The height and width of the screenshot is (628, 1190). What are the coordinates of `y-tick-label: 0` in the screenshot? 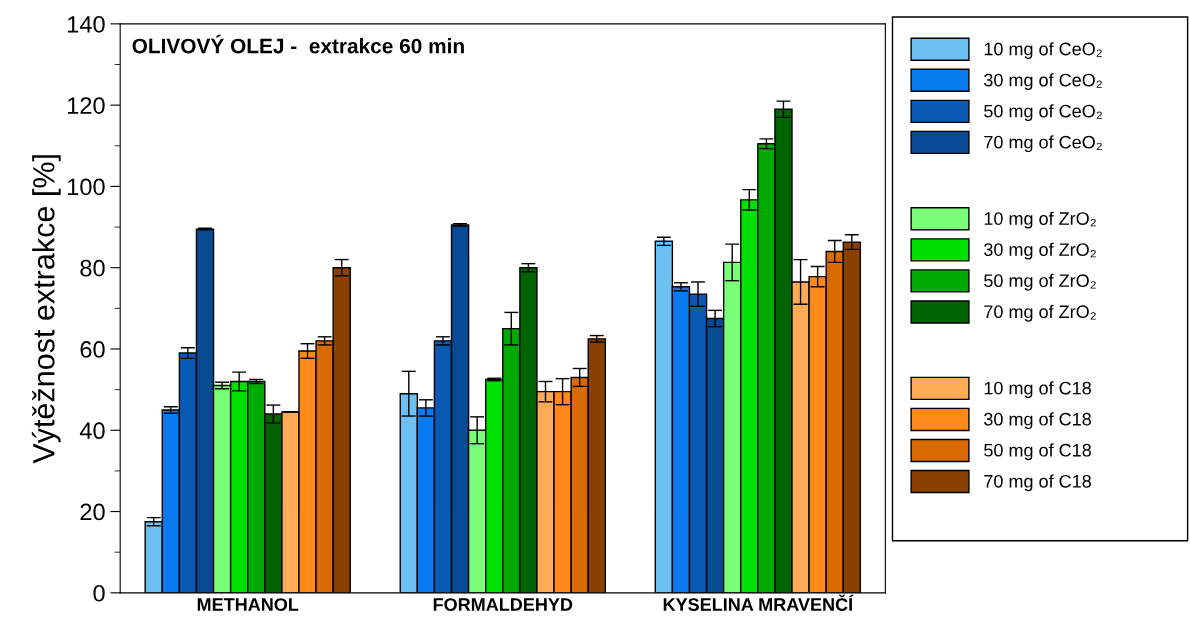 It's located at (99, 593).